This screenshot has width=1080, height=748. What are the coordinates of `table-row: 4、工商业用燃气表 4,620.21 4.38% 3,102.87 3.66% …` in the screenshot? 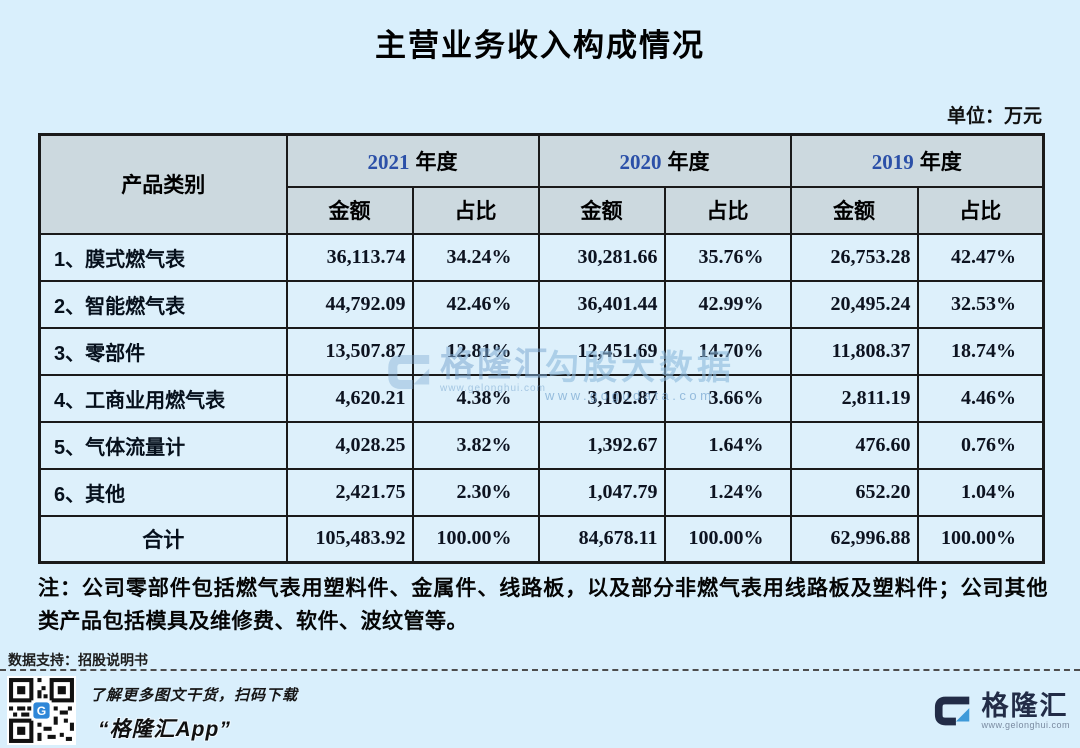 It's located at (541, 398).